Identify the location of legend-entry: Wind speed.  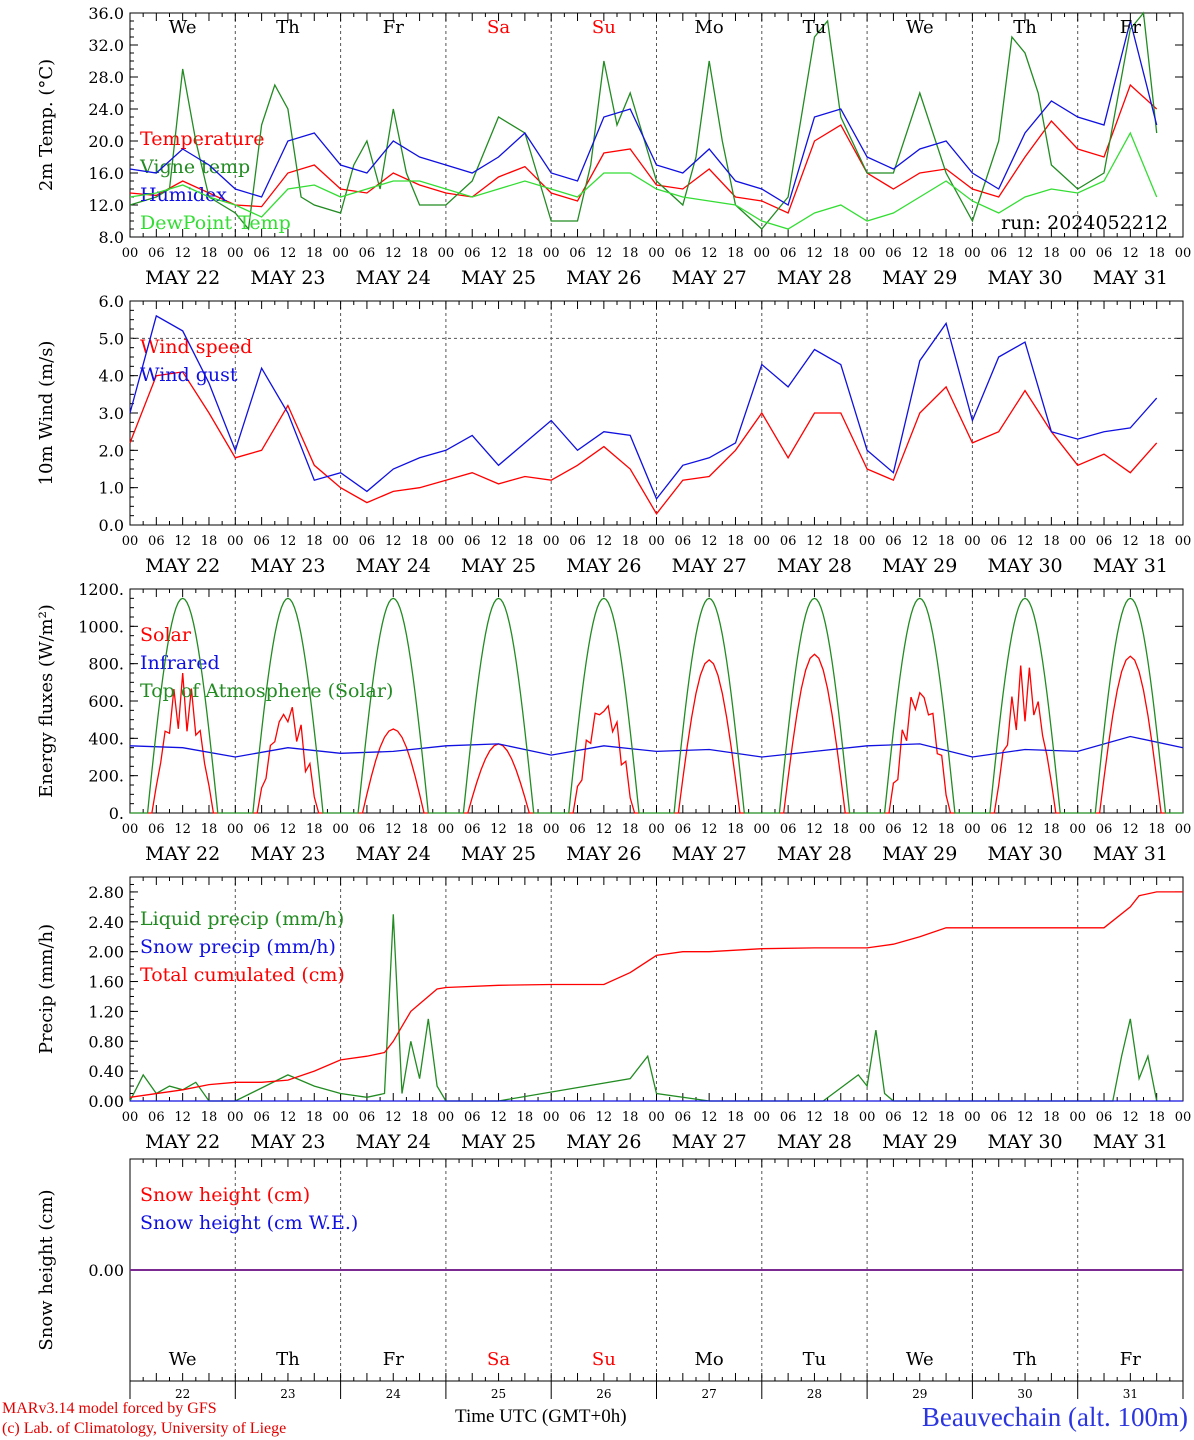
(196, 347).